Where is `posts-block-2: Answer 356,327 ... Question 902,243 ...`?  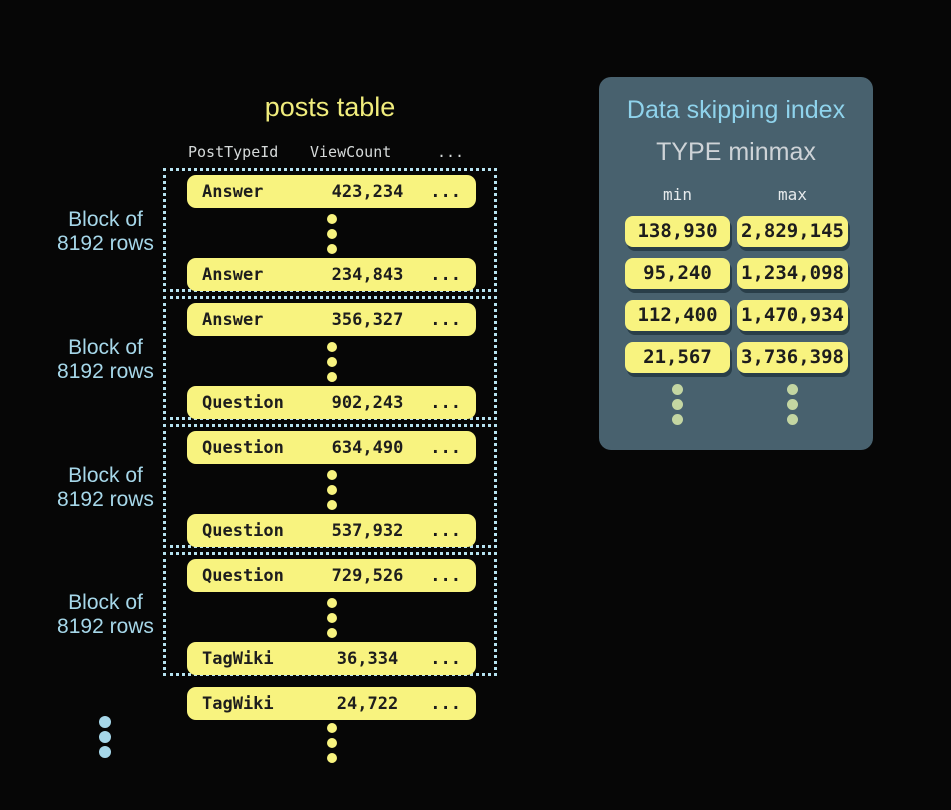
posts-block-2: Answer 356,327 ... Question 902,243 ... is located at coordinates (330, 358).